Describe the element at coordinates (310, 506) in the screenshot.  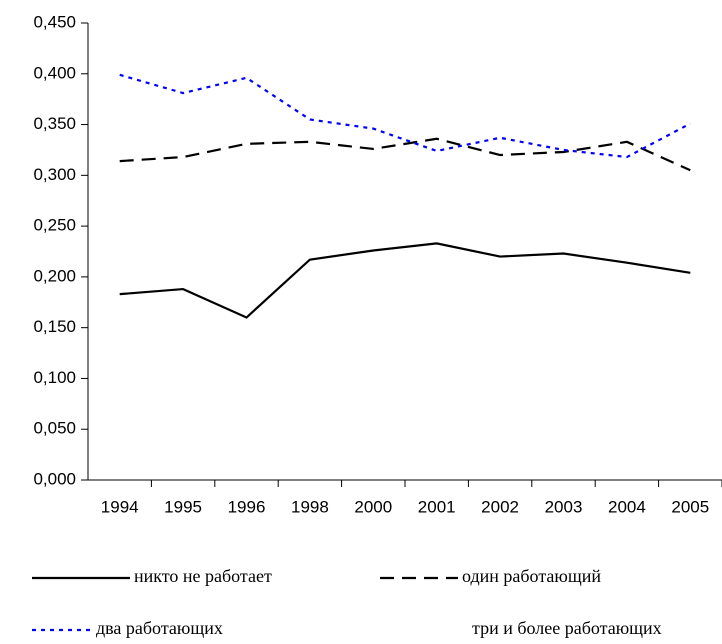
I see `x-tick-label: 1998` at that location.